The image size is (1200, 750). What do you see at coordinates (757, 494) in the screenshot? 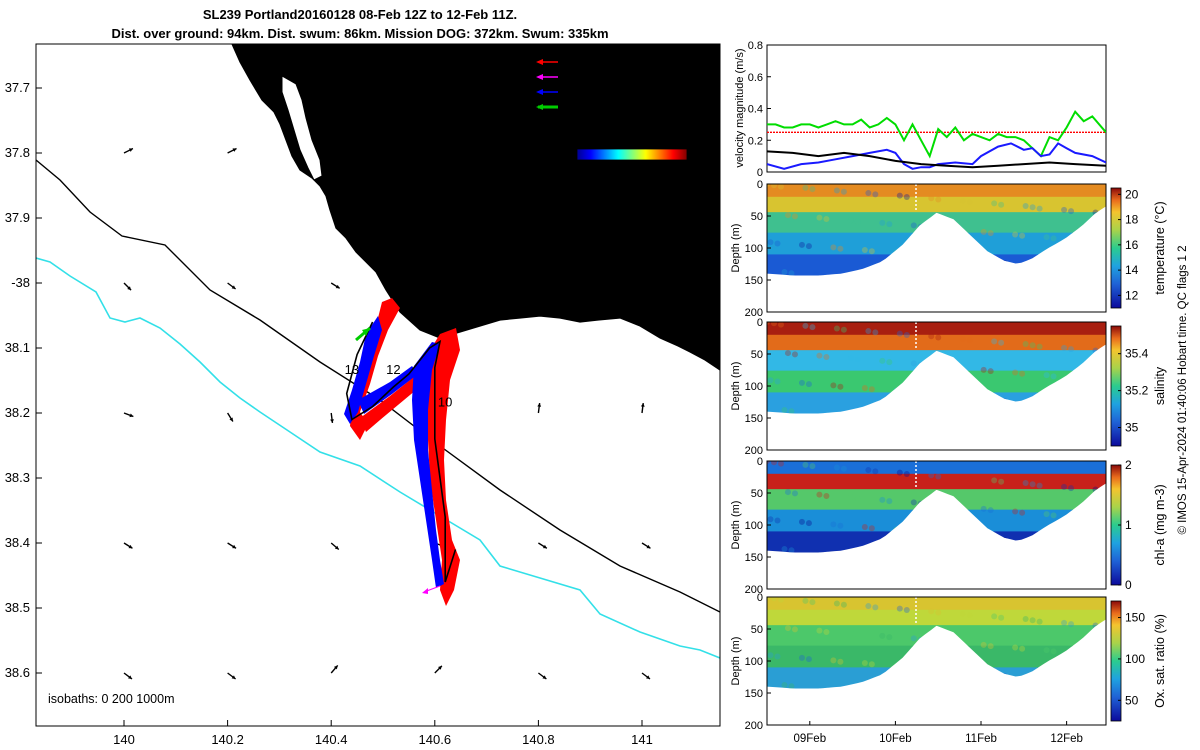
I see `chla-y-tick-label: 50` at bounding box center [757, 494].